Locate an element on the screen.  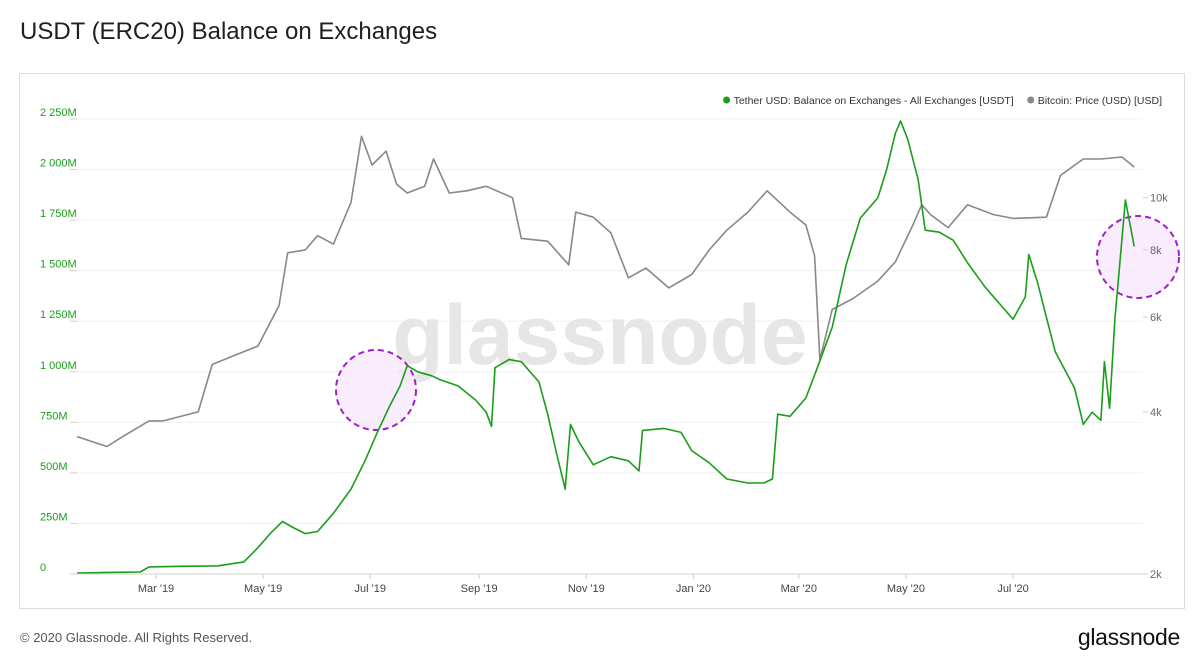
y-left-tick-label: 250M is located at coordinates (54, 517).